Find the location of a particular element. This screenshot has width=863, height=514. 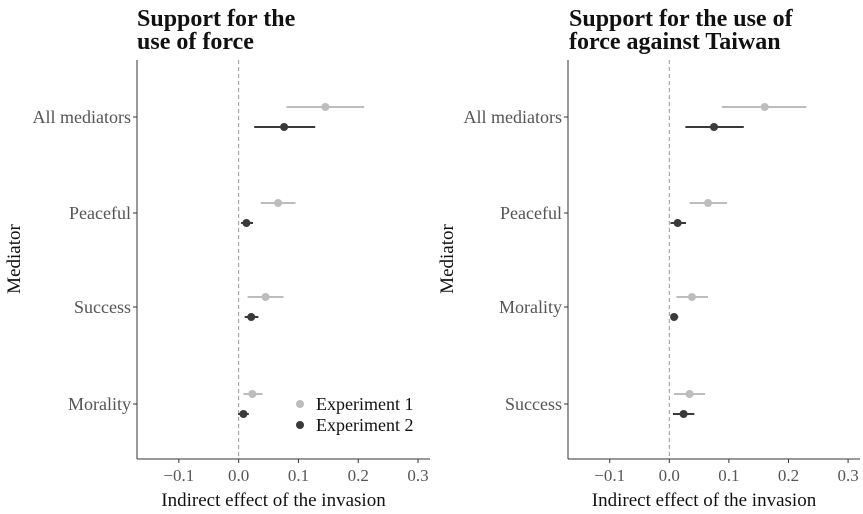

chart-title-line: Support for the is located at coordinates (216, 19).